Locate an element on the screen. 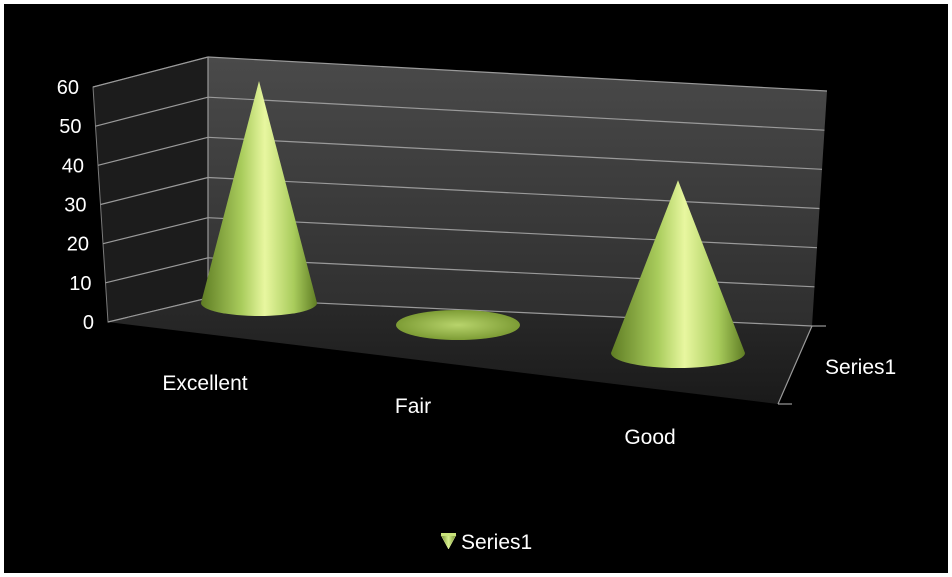 The width and height of the screenshot is (952, 577). y-tick-label: 50 is located at coordinates (70, 127).